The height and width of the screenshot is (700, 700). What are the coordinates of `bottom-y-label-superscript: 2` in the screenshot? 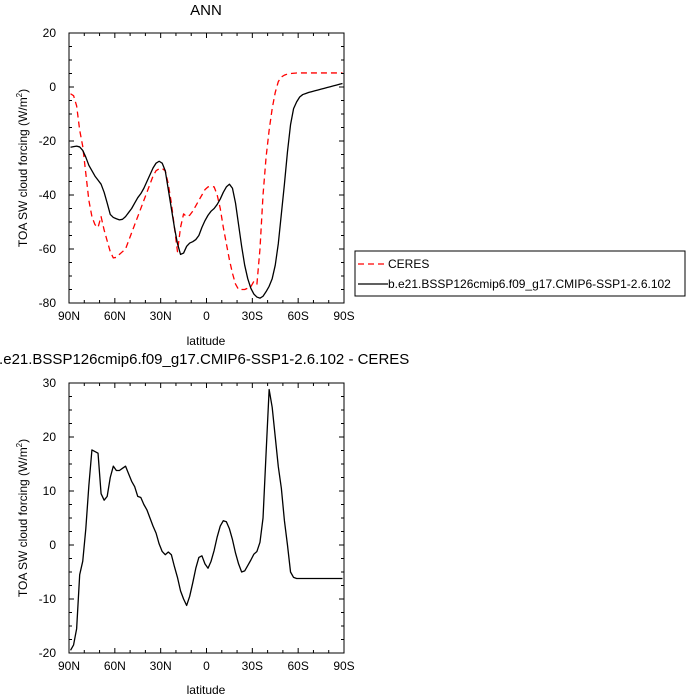 It's located at (19, 444).